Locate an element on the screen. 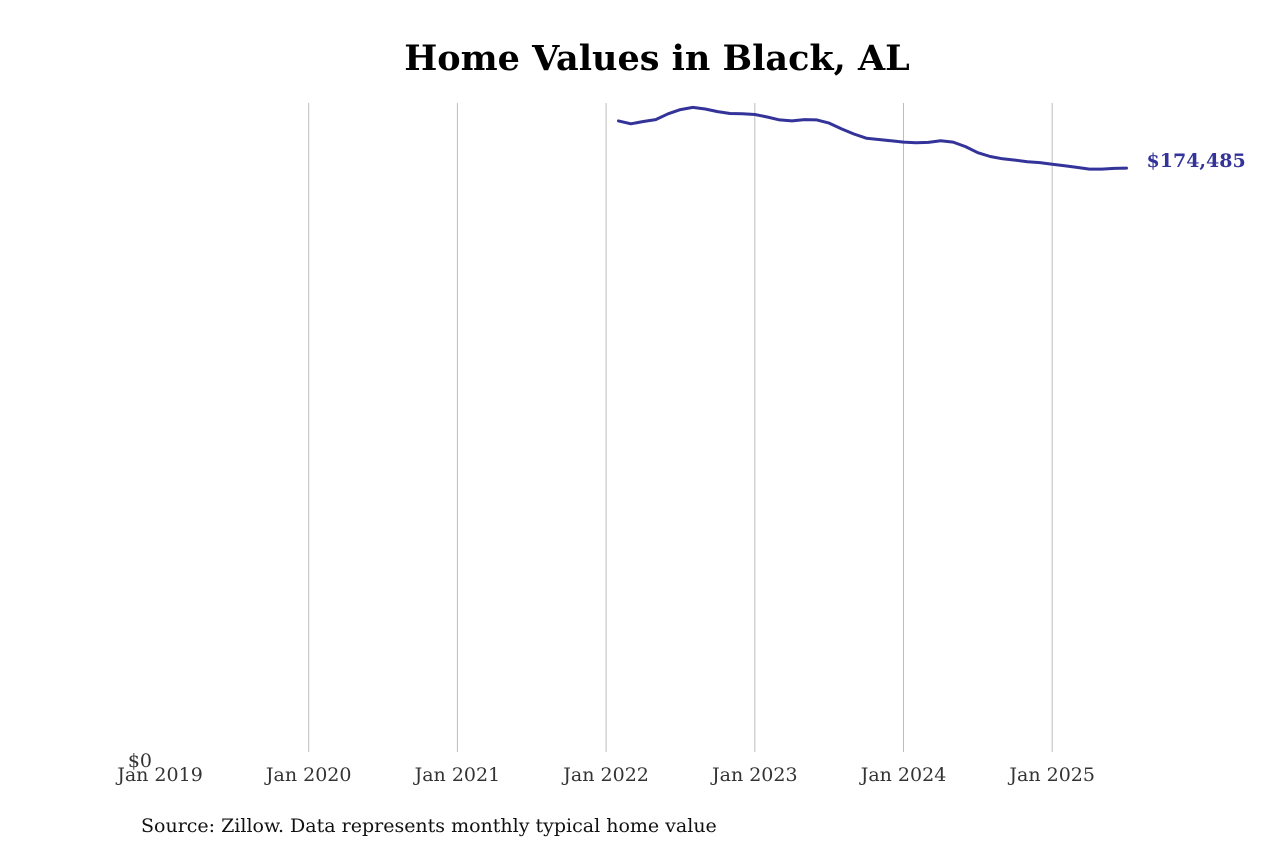 This screenshot has width=1280, height=853. x-tick-label: Jan 2025 is located at coordinates (1051, 775).